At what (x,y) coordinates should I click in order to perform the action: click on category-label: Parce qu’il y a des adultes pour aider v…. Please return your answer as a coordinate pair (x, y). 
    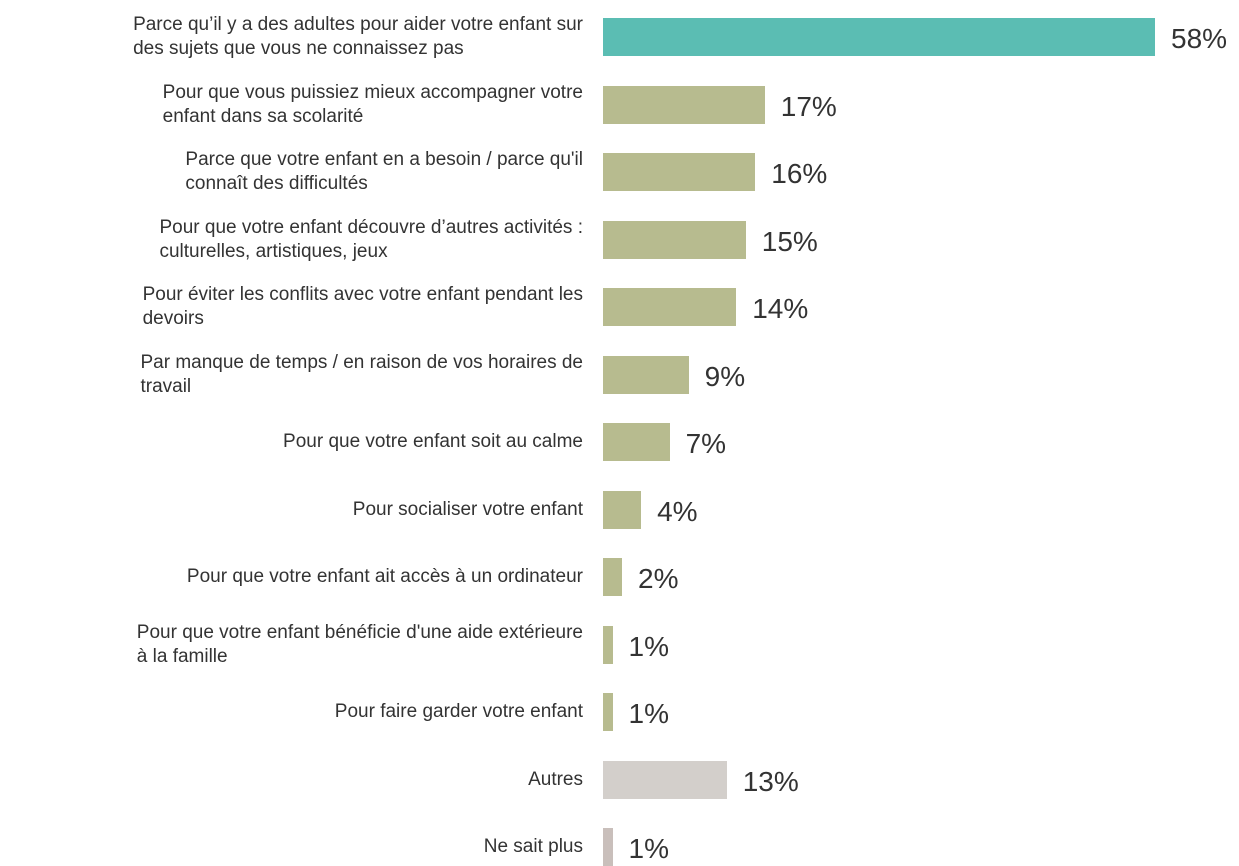
    Looking at the image, I should click on (358, 36).